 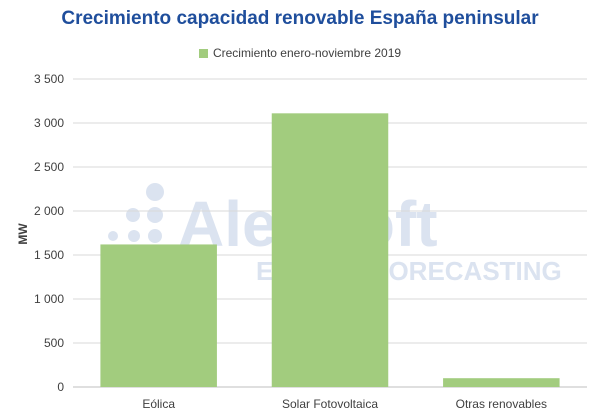 I want to click on x-tick-label: Eólica, so click(x=158, y=404).